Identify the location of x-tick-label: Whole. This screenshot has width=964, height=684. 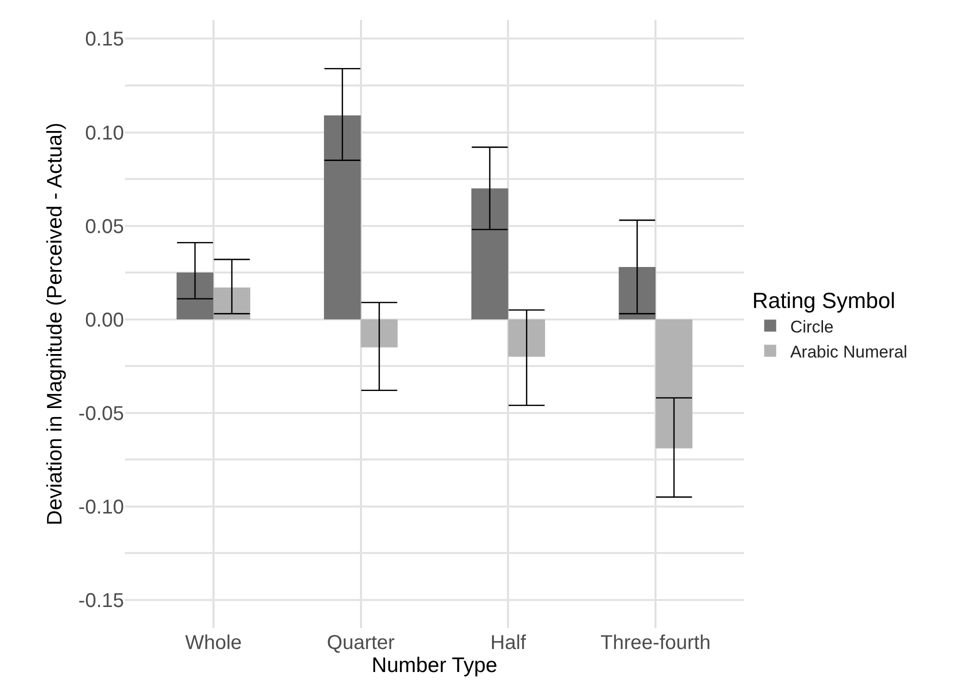
(213, 643).